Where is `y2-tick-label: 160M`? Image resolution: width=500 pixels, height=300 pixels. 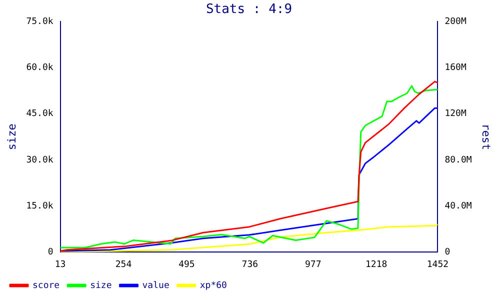 y2-tick-label: 160M is located at coordinates (455, 68).